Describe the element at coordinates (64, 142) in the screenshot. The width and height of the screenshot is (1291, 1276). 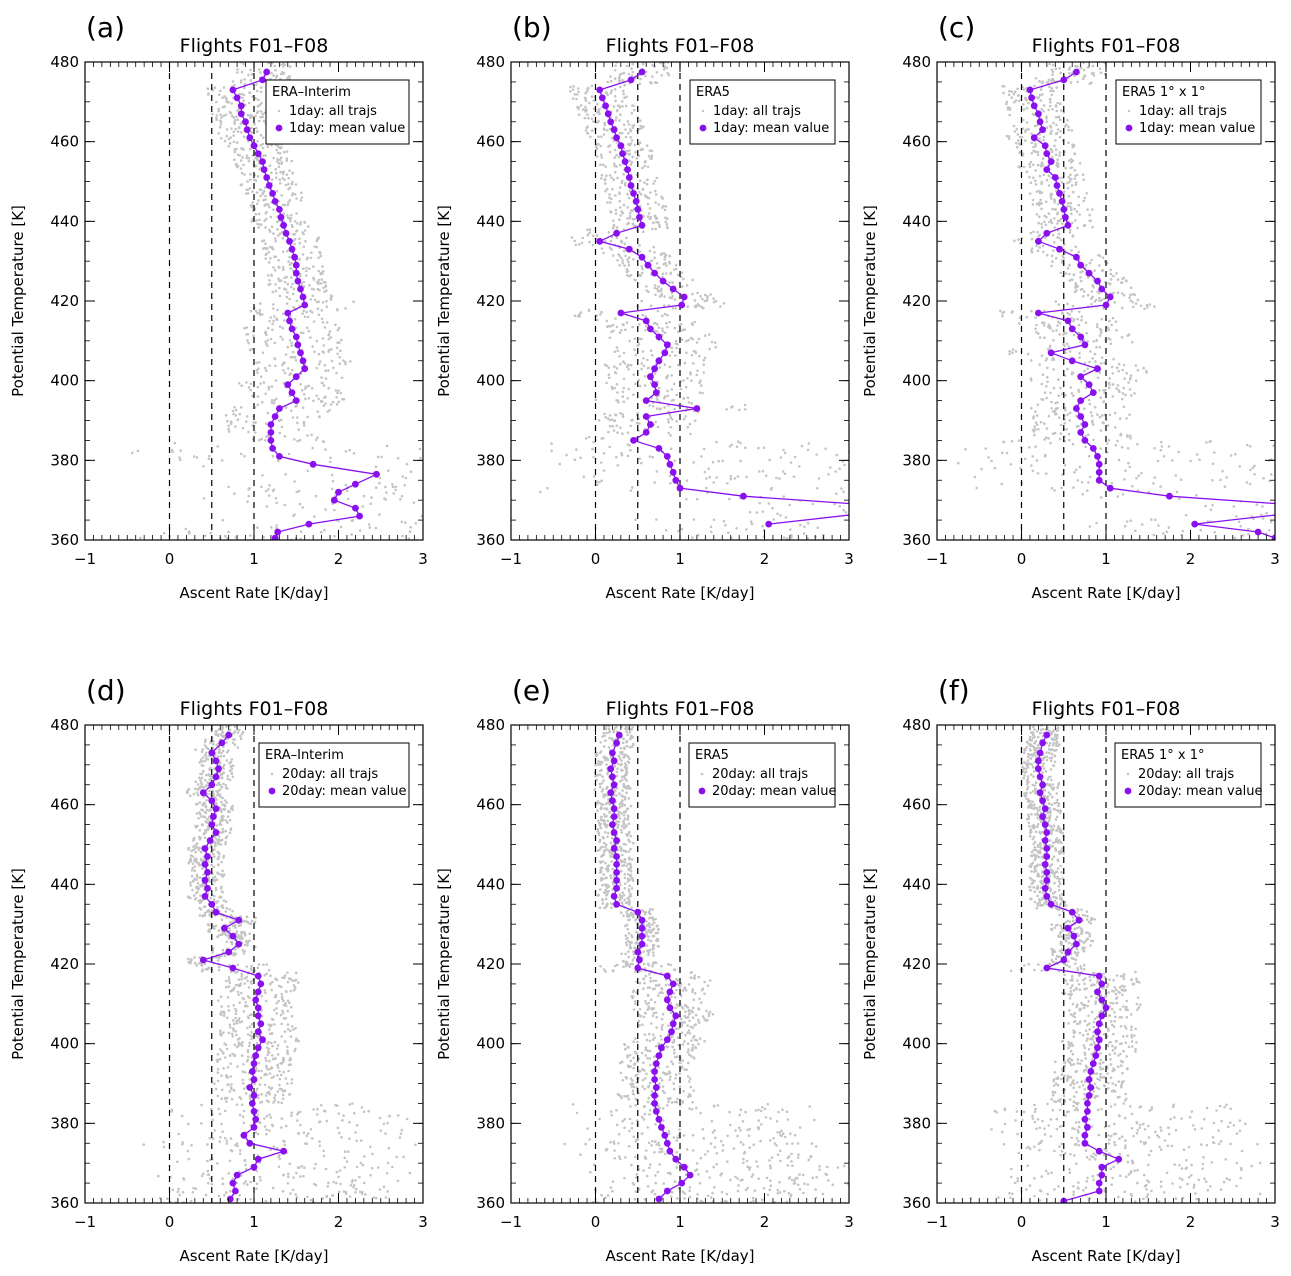
I see `y-tick-label: 460` at that location.